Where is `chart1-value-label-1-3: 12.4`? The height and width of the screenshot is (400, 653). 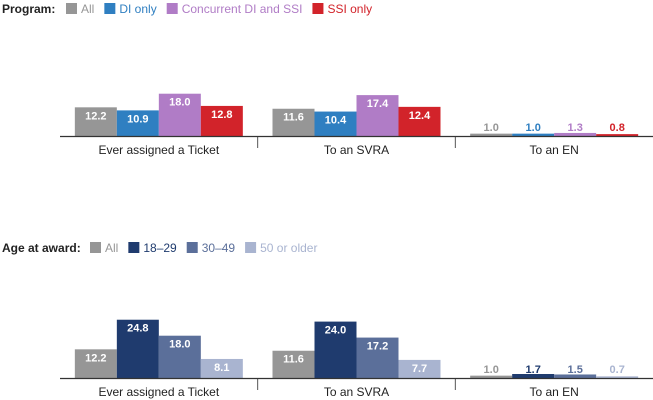
chart1-value-label-1-3: 12.4 is located at coordinates (420, 116).